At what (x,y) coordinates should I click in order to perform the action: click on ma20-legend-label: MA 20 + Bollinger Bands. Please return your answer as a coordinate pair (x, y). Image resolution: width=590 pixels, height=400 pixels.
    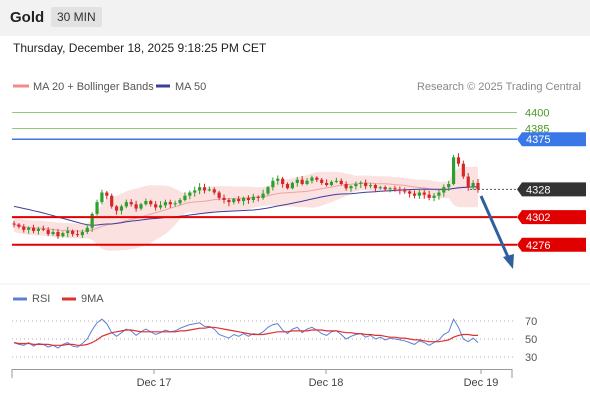
    Looking at the image, I should click on (93, 87).